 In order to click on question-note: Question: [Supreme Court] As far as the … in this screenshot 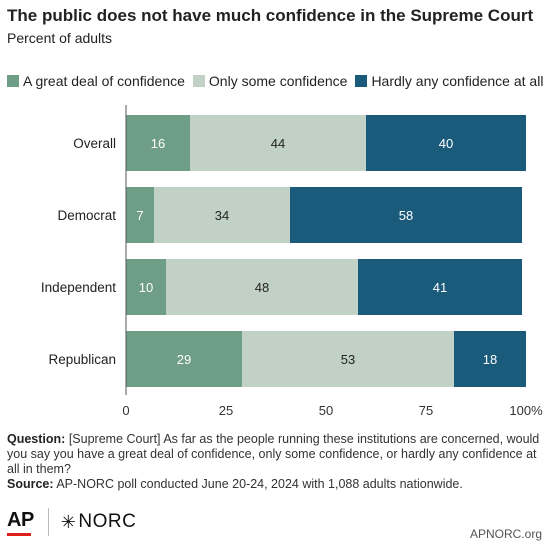, I will do `click(275, 454)`.